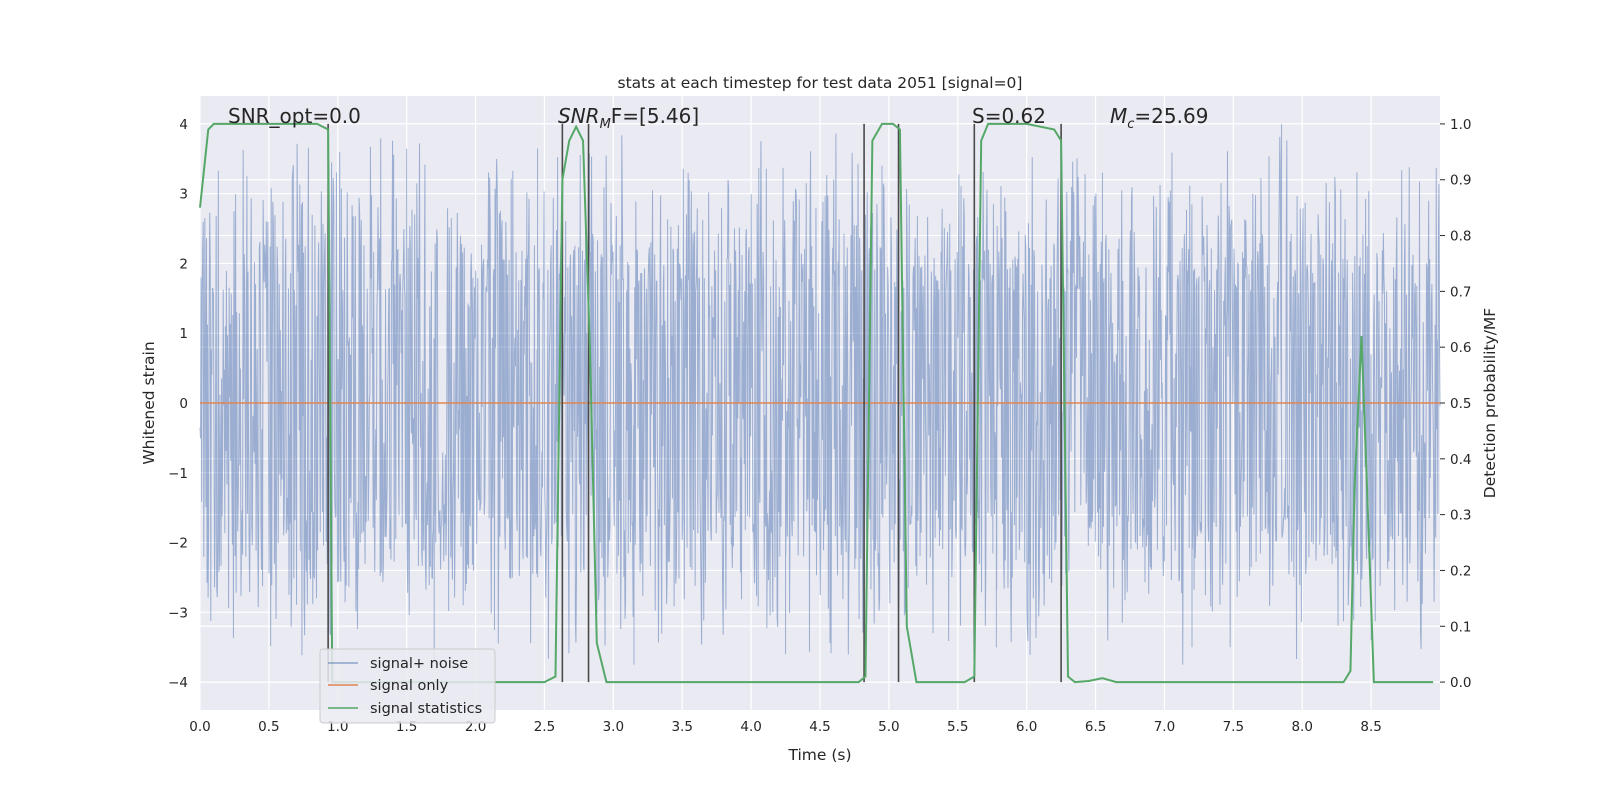 This screenshot has height=800, width=1600. Describe the element at coordinates (1164, 727) in the screenshot. I see `x-tick-label: 7.0` at that location.